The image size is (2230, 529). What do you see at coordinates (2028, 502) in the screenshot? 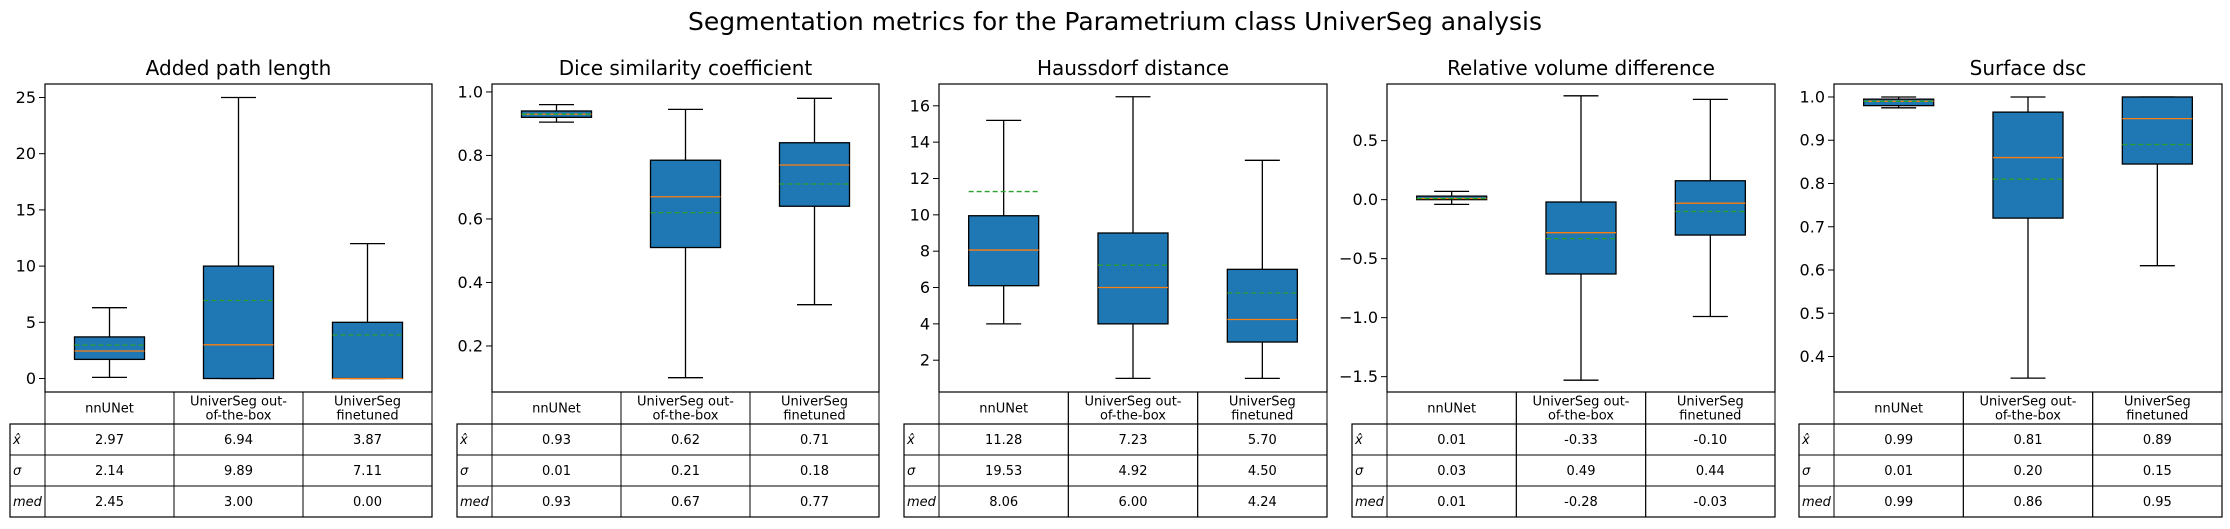
I see `table-value: 0.86` at bounding box center [2028, 502].